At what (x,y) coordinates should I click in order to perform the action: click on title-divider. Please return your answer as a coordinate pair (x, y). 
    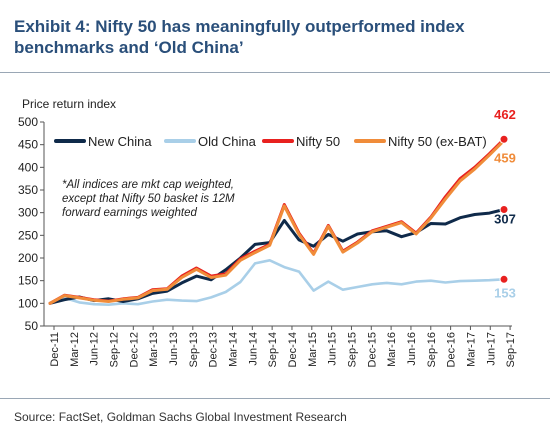
    Looking at the image, I should click on (275, 72).